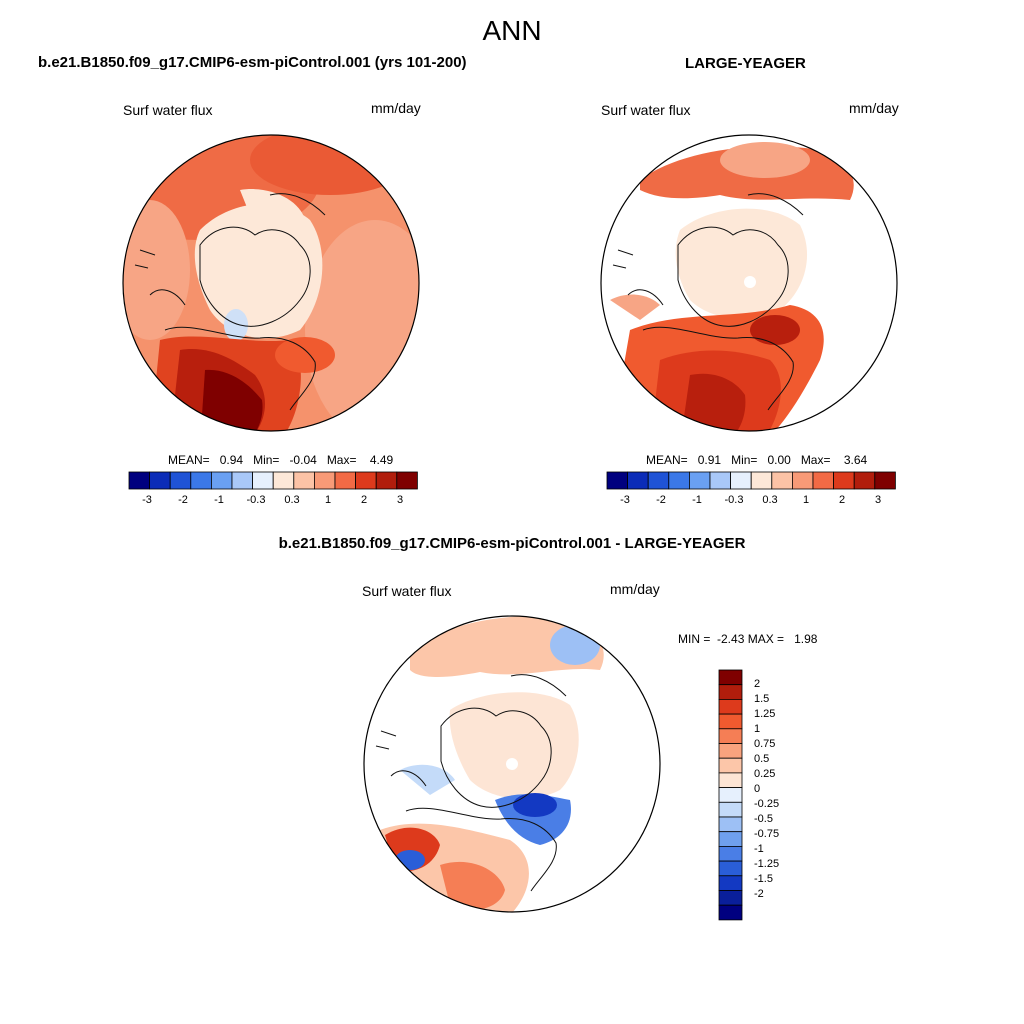 This screenshot has height=1024, width=1024. What do you see at coordinates (765, 774) in the screenshot?
I see `diff-cbar-tick: 0.25` at bounding box center [765, 774].